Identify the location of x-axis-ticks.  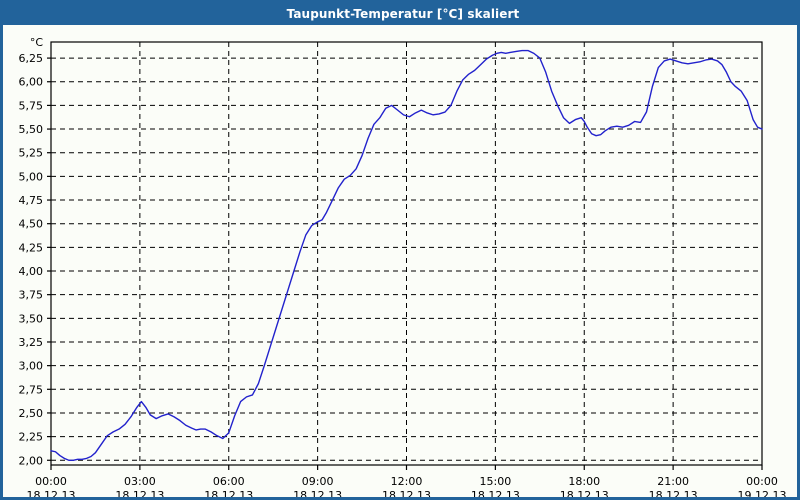
(406, 467).